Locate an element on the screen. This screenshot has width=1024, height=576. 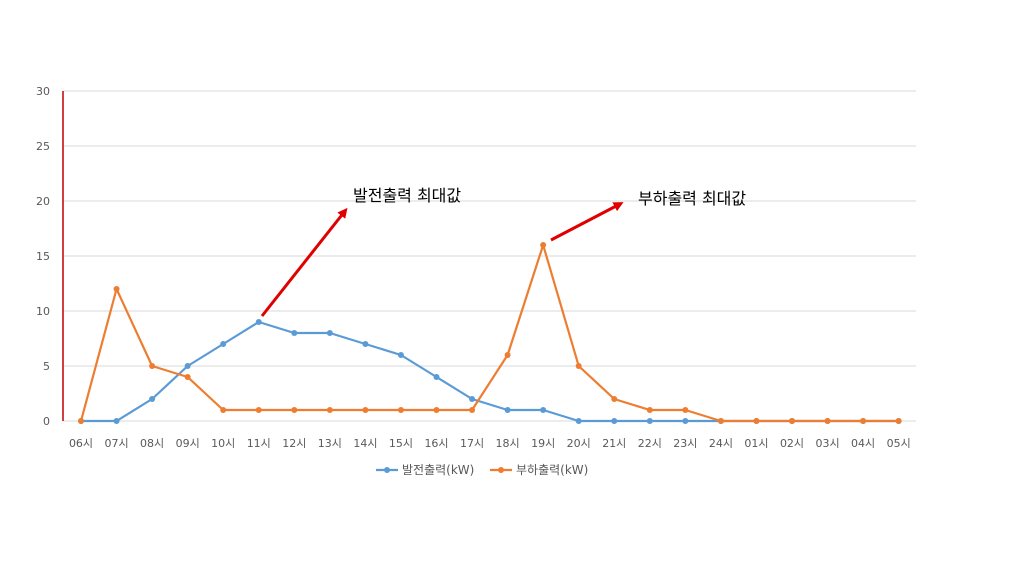
x-tick-label: 22시 is located at coordinates (650, 443).